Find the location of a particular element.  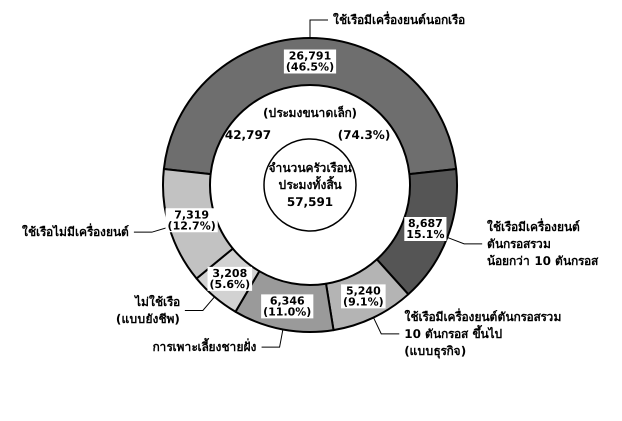

data-label: 3,208 (5.6%) is located at coordinates (230, 278).